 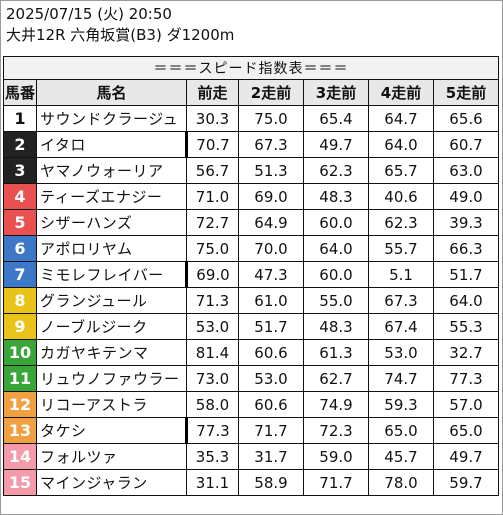 I want to click on table-row: 3 ヤマノウォーリア 56.7 51.3 62.3 65.7 63.0, so click(x=251, y=170).